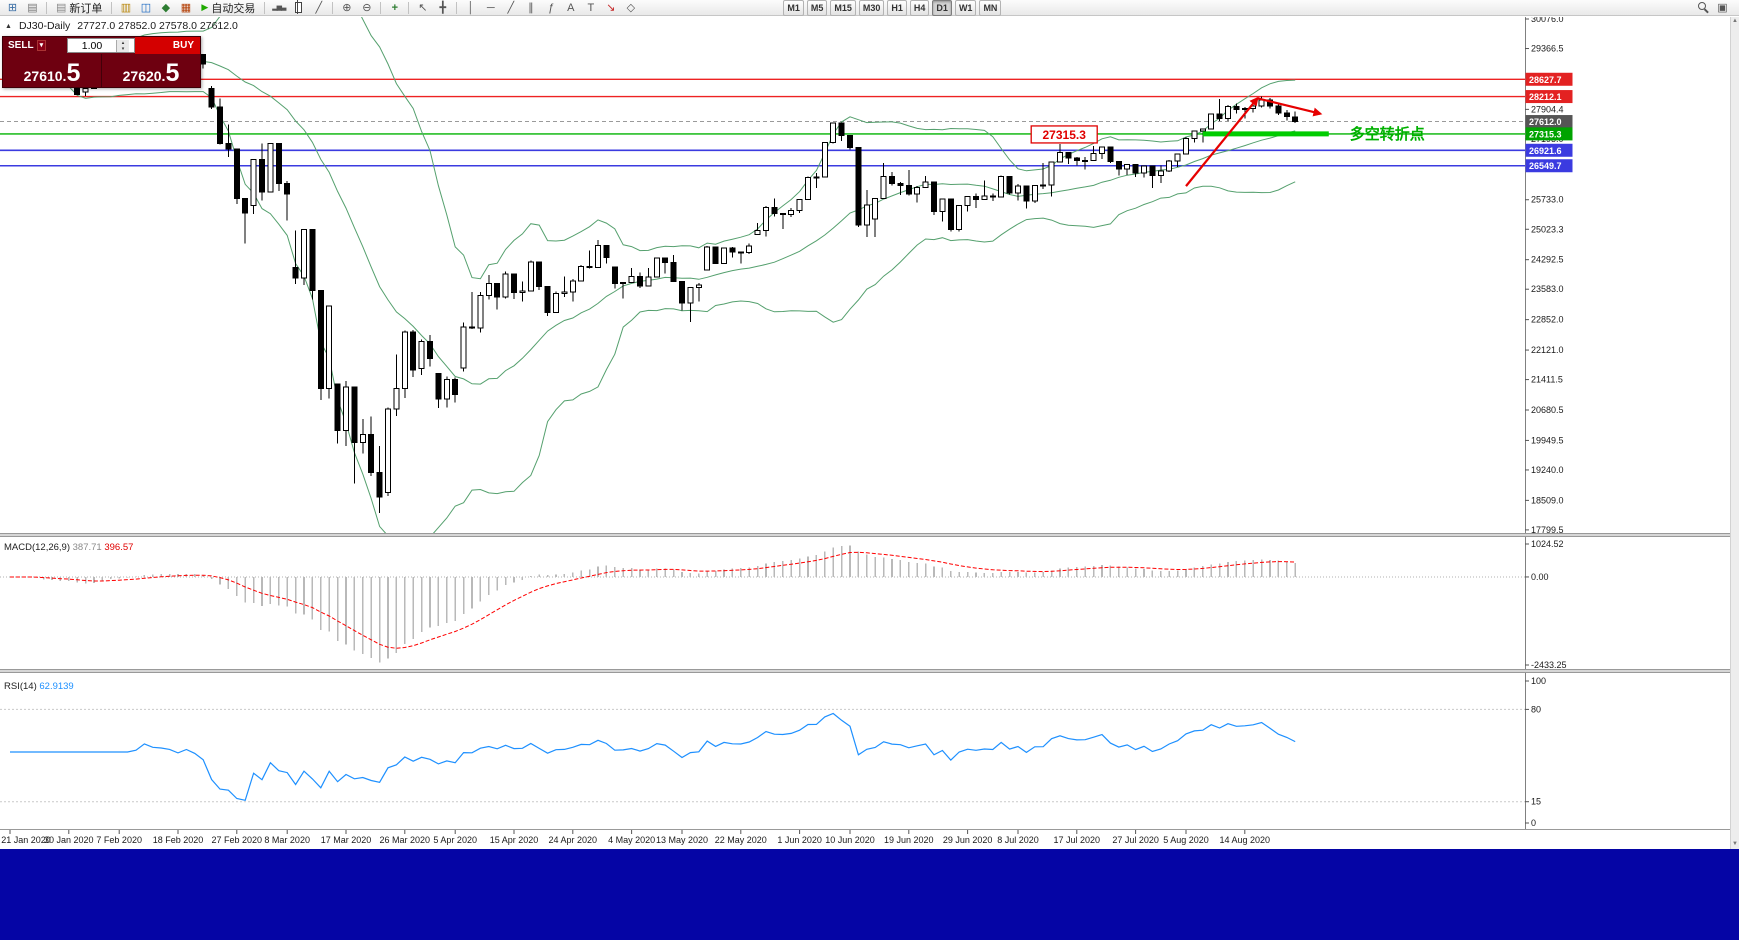  I want to click on volume-down-button: ▾, so click(123, 48).